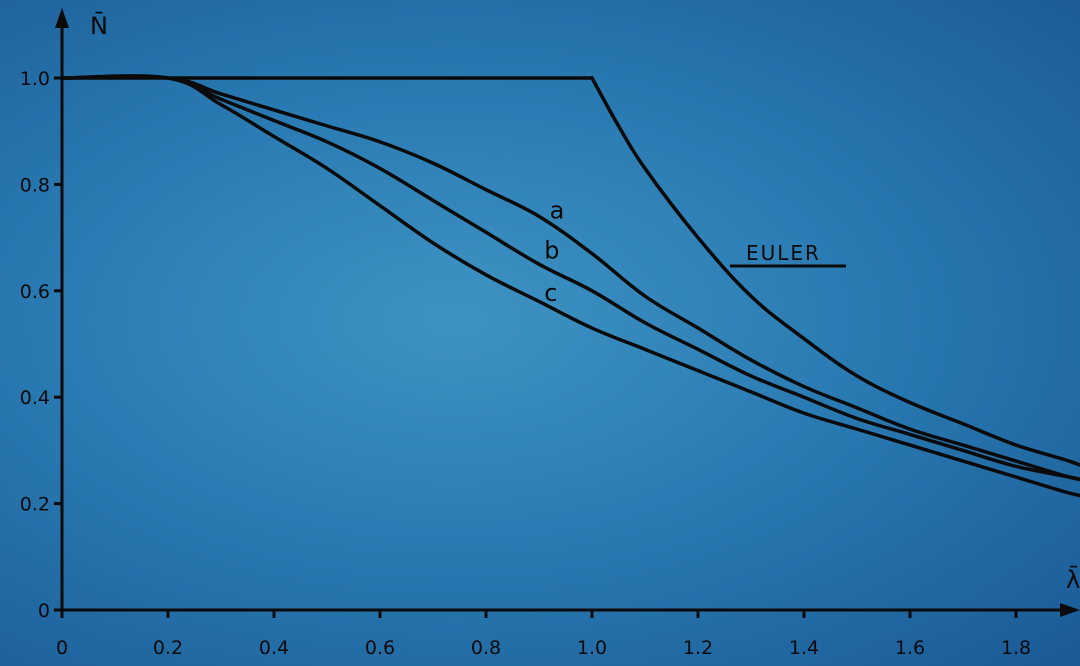  Describe the element at coordinates (380, 648) in the screenshot. I see `x-tick-label: 0.6` at that location.